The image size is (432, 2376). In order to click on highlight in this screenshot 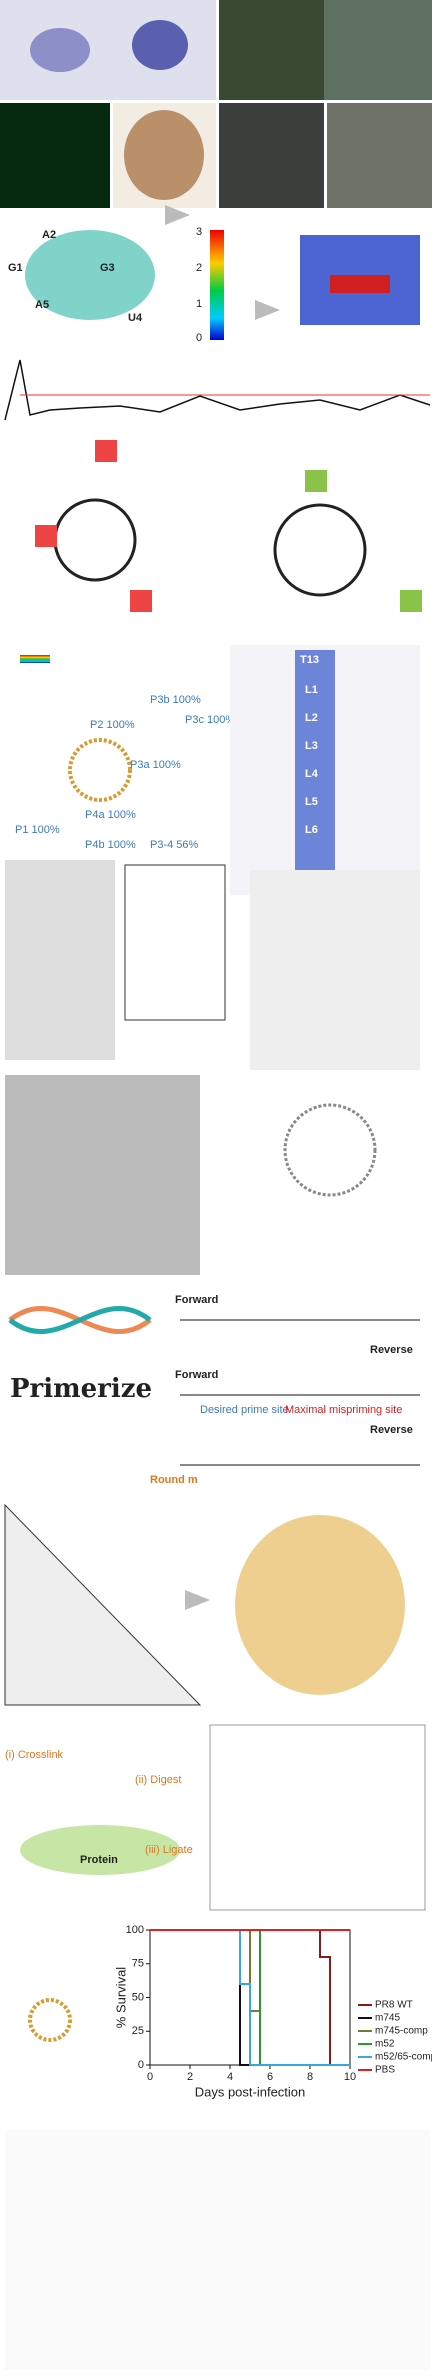, I will do `click(360, 284)`.